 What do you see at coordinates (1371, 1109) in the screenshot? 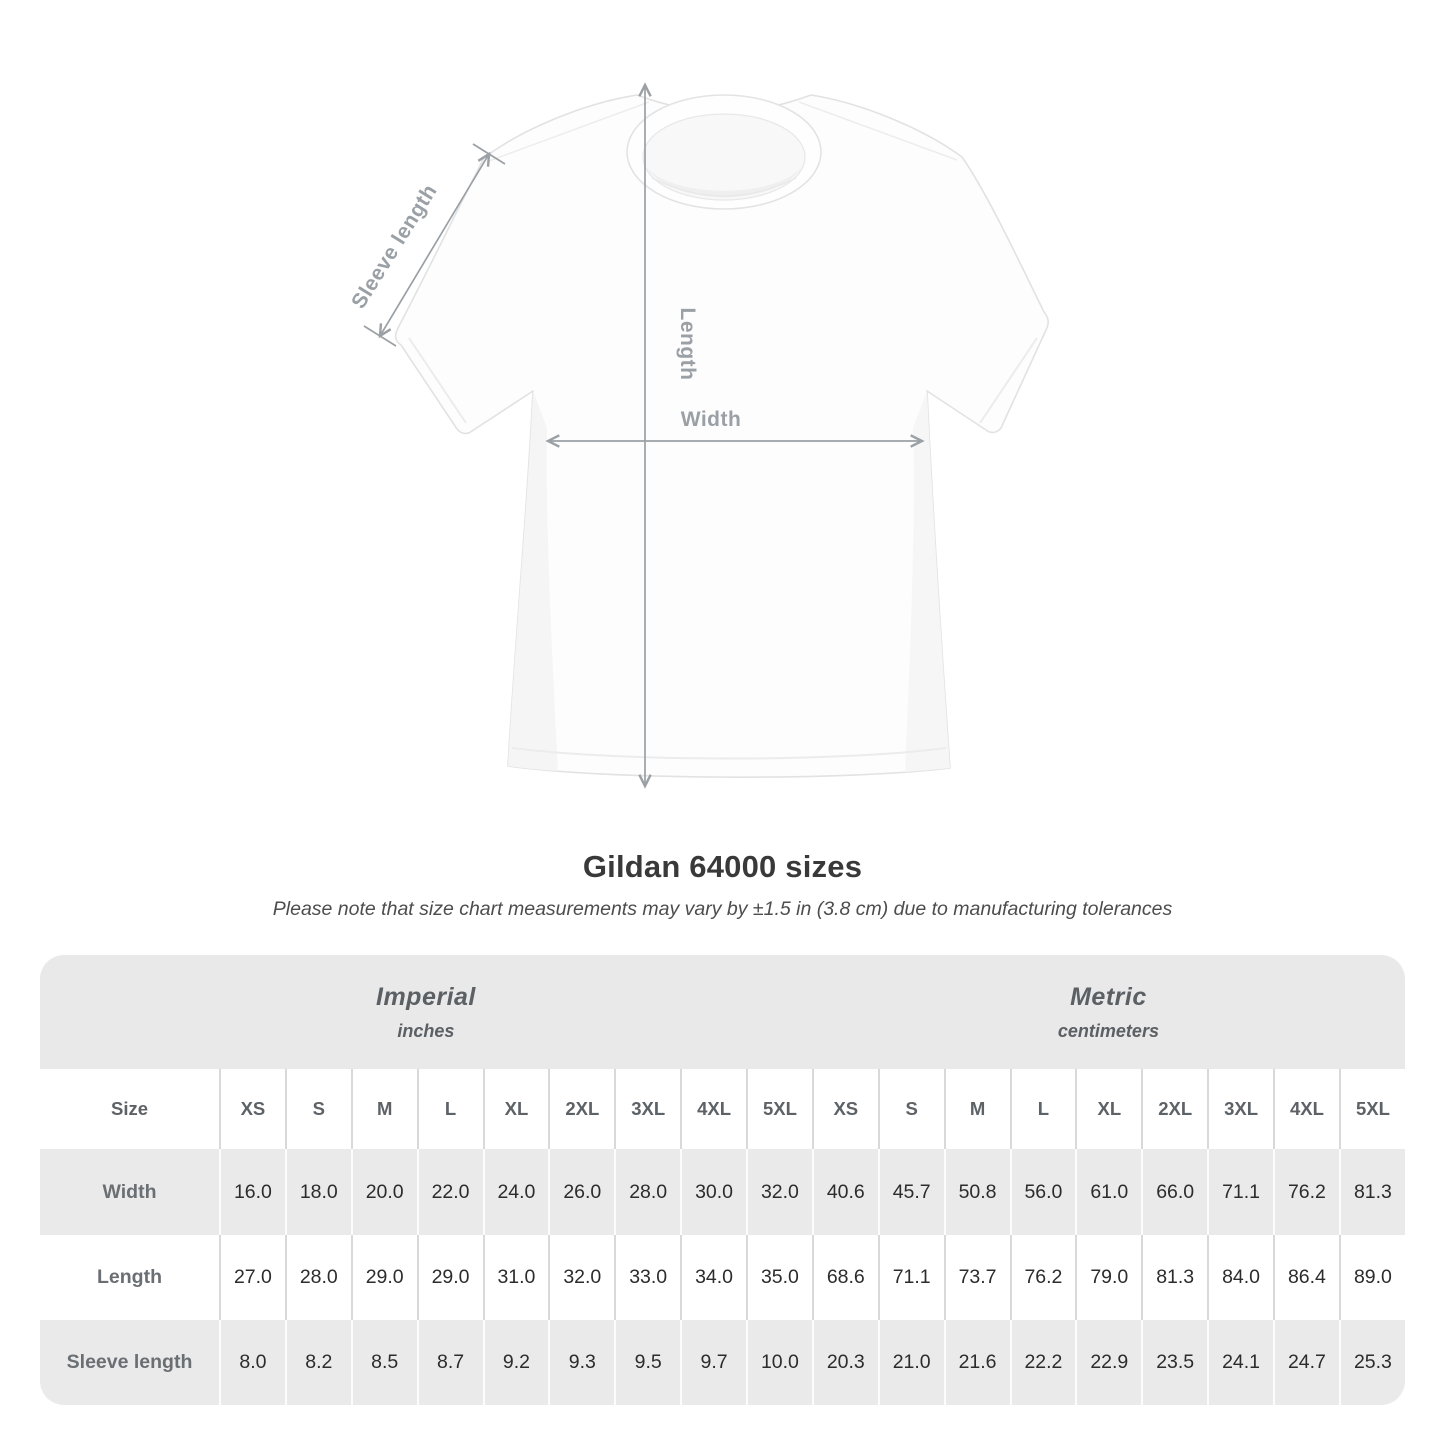
I see `size-header-metric-5xl: 5XL` at bounding box center [1371, 1109].